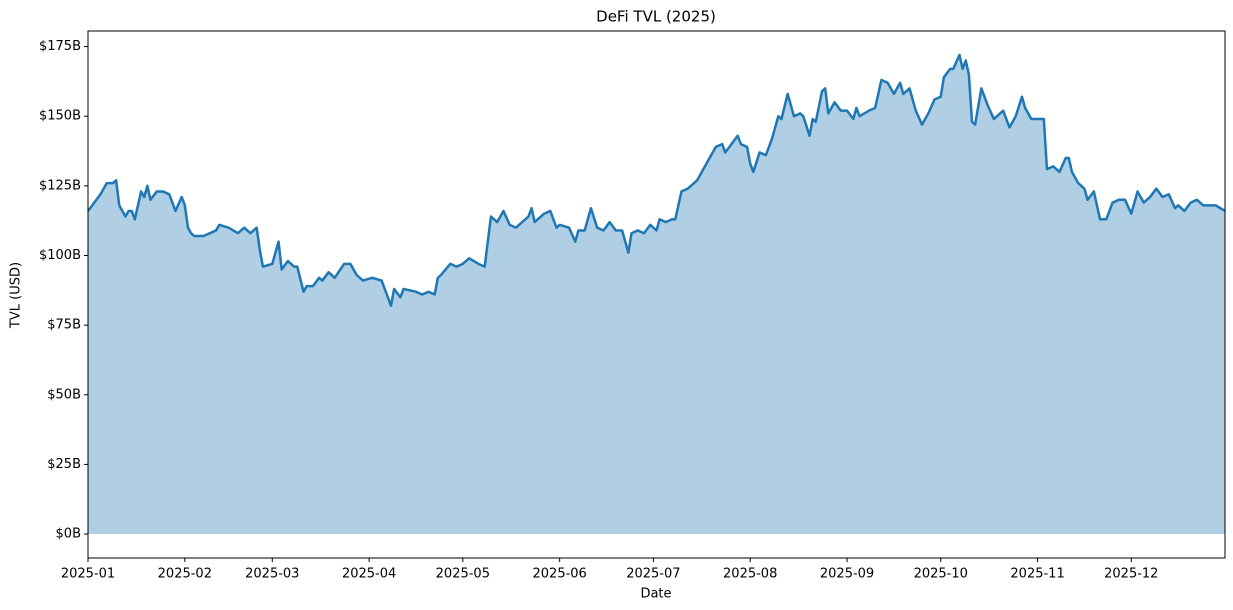 The height and width of the screenshot is (610, 1233). I want to click on y-tick-label: $50B, so click(64, 394).